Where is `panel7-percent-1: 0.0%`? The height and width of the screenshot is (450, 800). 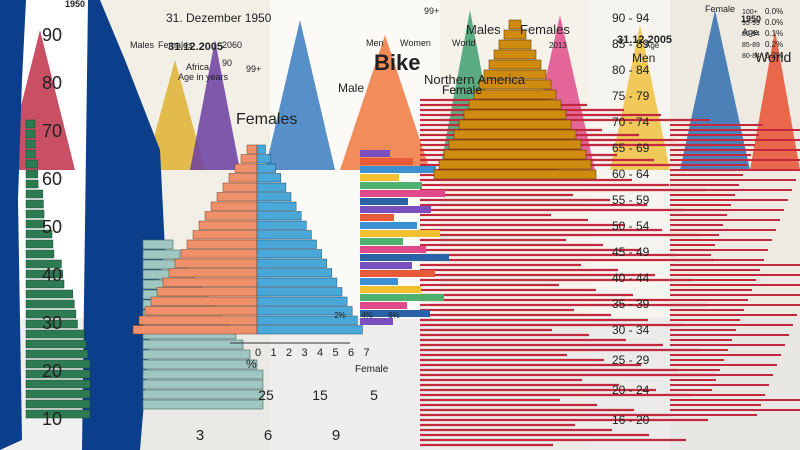
panel7-percent-1: 0.0% is located at coordinates (774, 22).